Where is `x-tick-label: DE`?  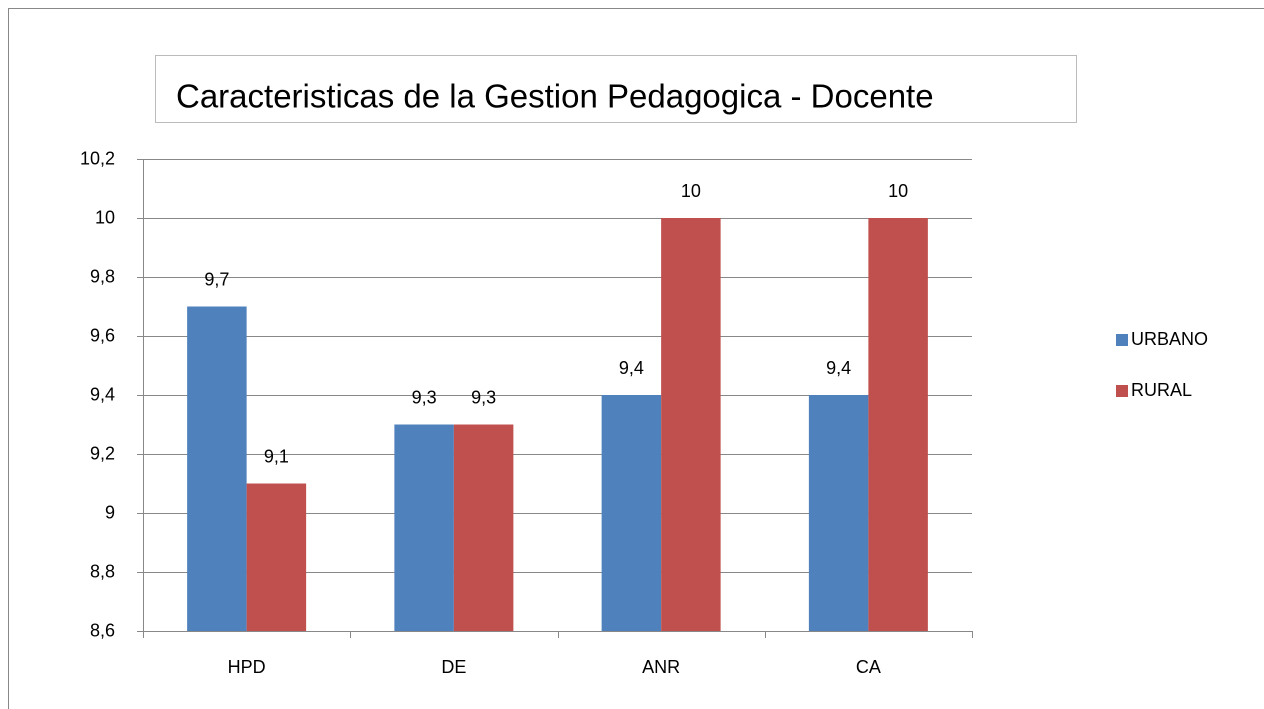
x-tick-label: DE is located at coordinates (453, 667).